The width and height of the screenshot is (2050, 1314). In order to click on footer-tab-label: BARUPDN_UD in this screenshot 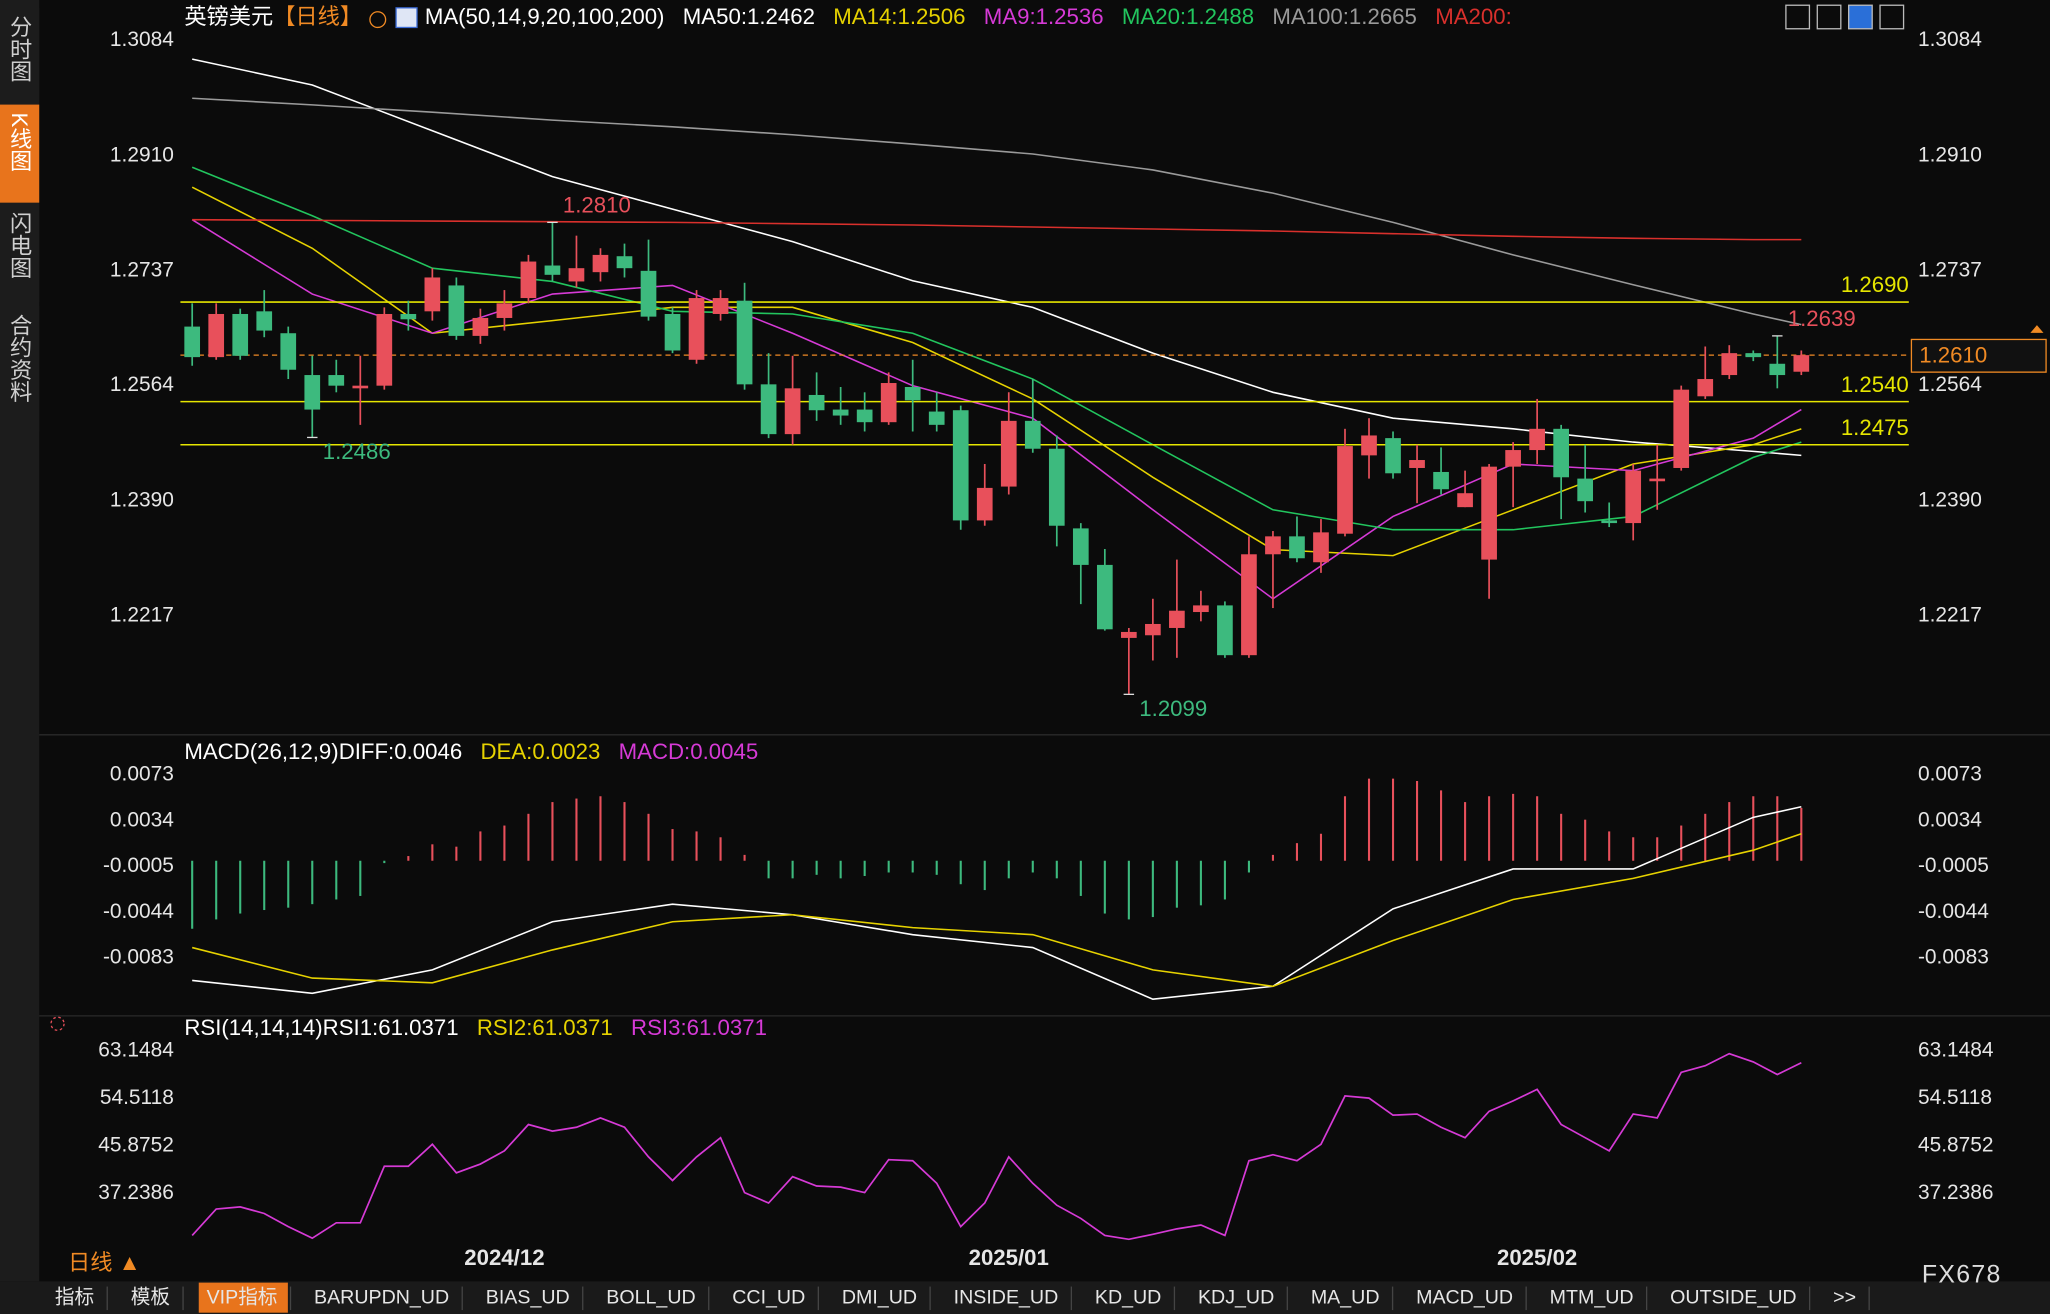, I will do `click(381, 1297)`.